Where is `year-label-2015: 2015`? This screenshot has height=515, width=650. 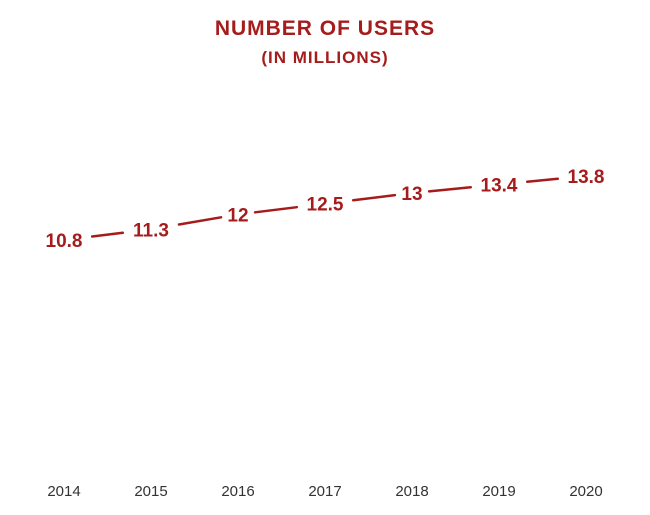 year-label-2015: 2015 is located at coordinates (150, 491).